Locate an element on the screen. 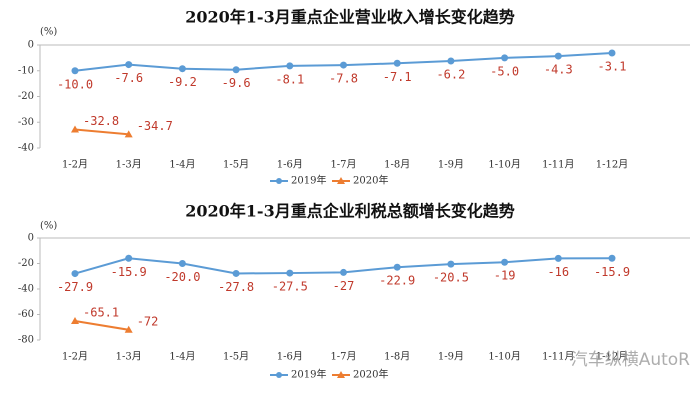 The height and width of the screenshot is (414, 699). data-label: -5.0 is located at coordinates (504, 71).